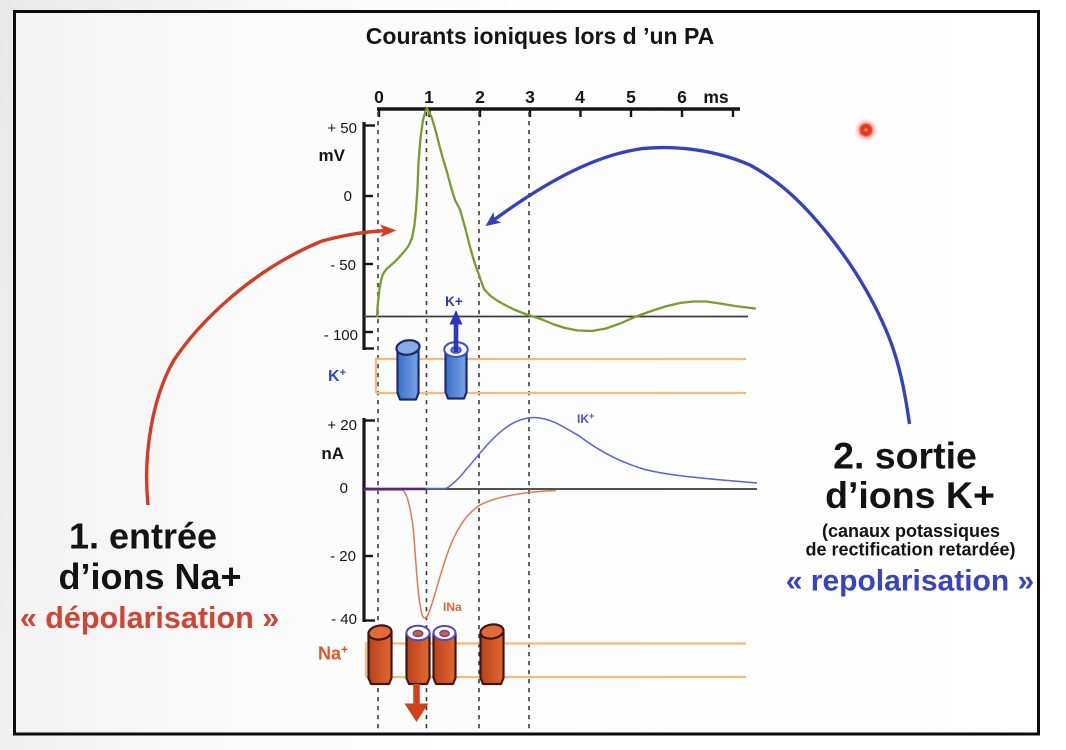  Describe the element at coordinates (143, 536) in the screenshot. I see `svg-text: 1. entrée` at that location.